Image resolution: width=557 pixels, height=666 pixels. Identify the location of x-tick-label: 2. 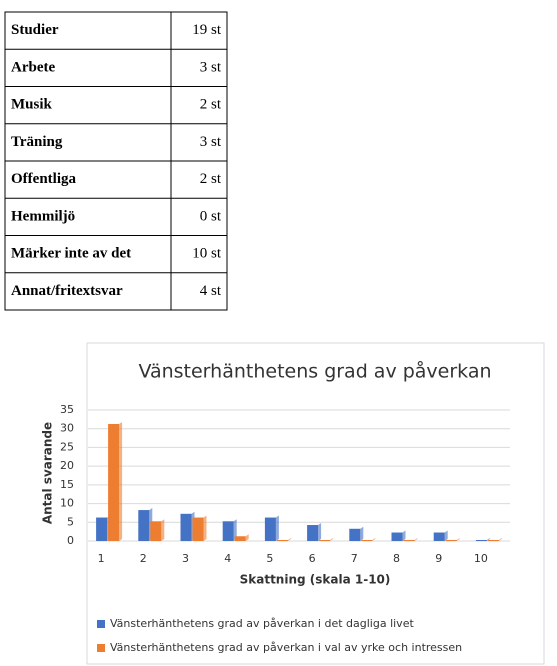
(143, 558).